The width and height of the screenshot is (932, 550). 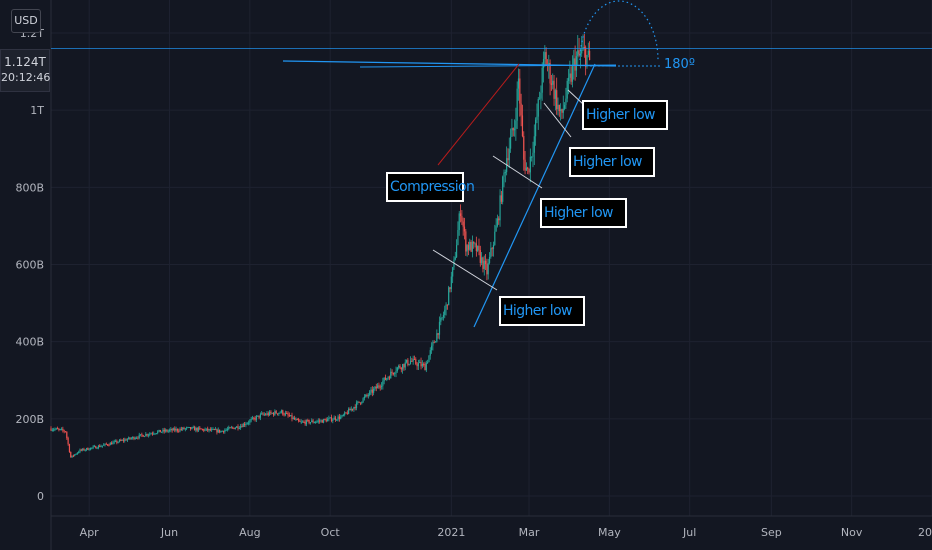 What do you see at coordinates (29, 342) in the screenshot?
I see `y-tick-label: 400B` at bounding box center [29, 342].